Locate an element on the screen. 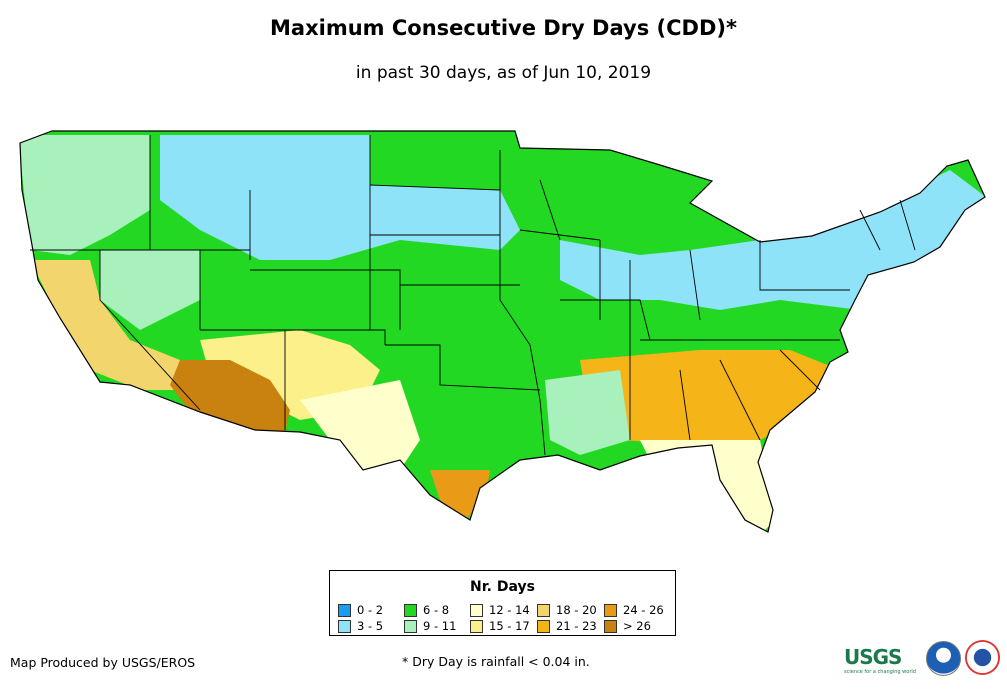  legend-label: 24 - 26 is located at coordinates (643, 610).